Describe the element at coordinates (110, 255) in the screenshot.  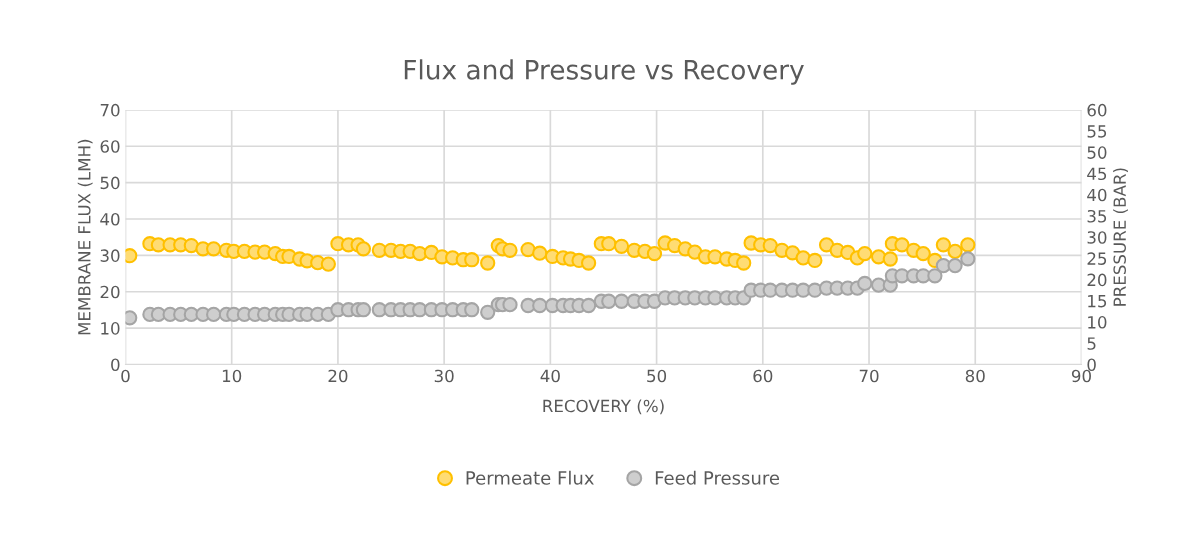
I see `y-tick-label: 30` at that location.